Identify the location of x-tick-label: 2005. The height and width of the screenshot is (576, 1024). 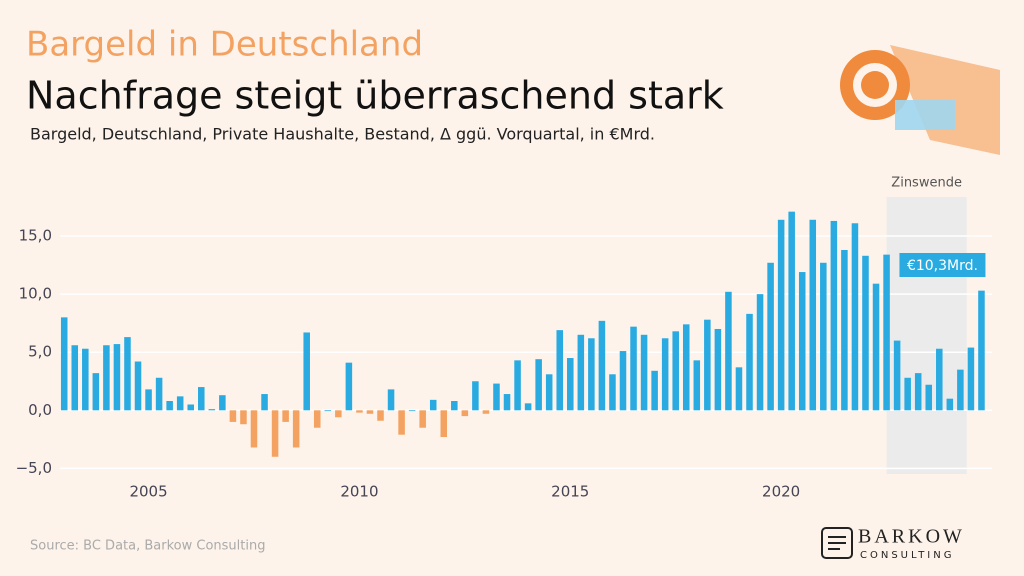
(148, 492).